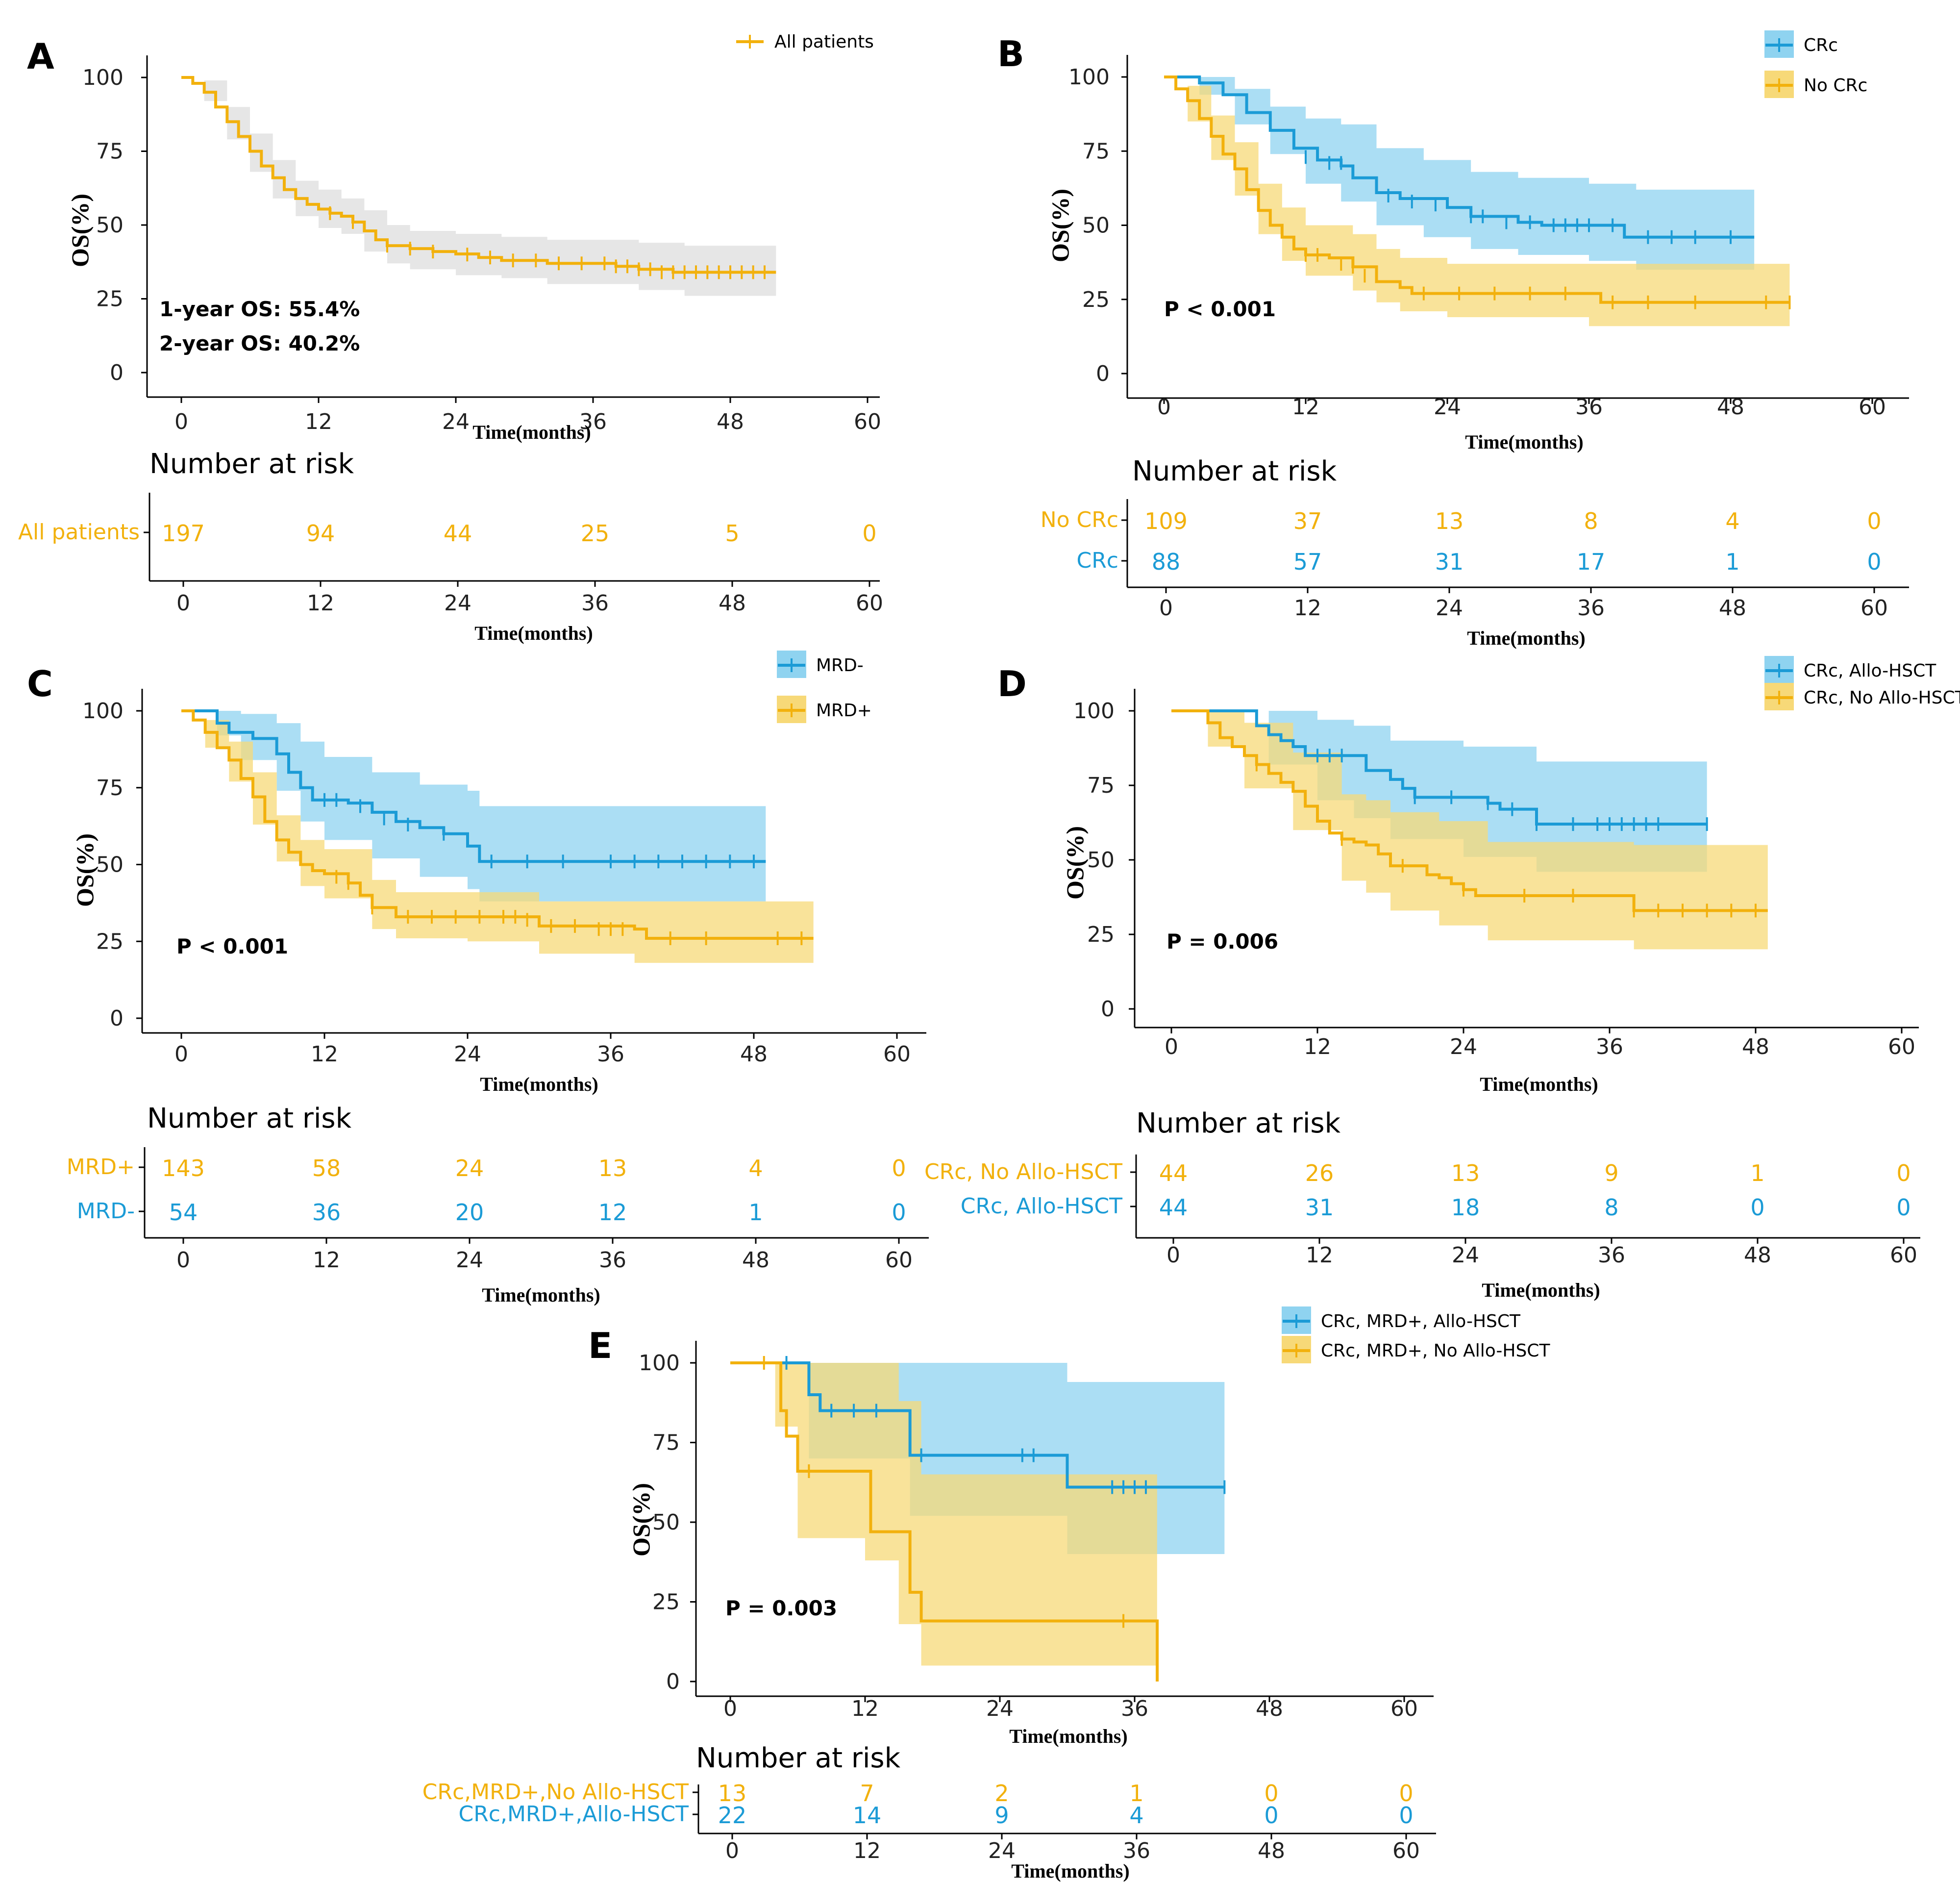 The height and width of the screenshot is (1883, 1960). What do you see at coordinates (106, 1211) in the screenshot?
I see `risk-row-label: MRD-` at bounding box center [106, 1211].